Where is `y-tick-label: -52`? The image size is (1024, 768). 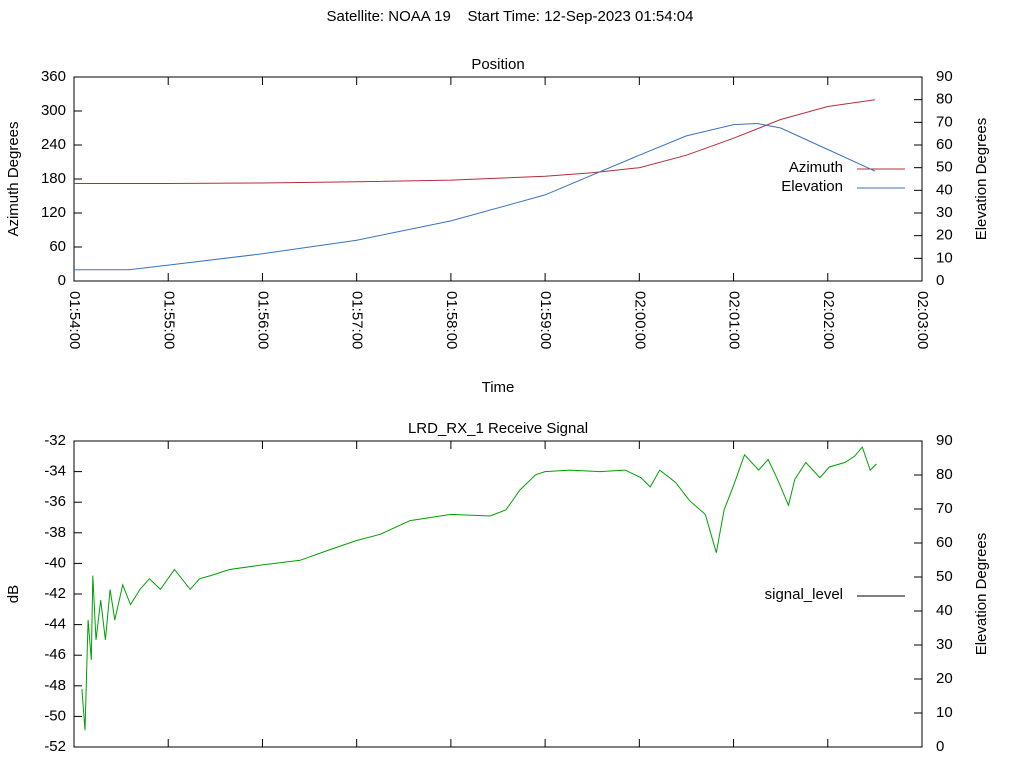 y-tick-label: -52 is located at coordinates (55, 746).